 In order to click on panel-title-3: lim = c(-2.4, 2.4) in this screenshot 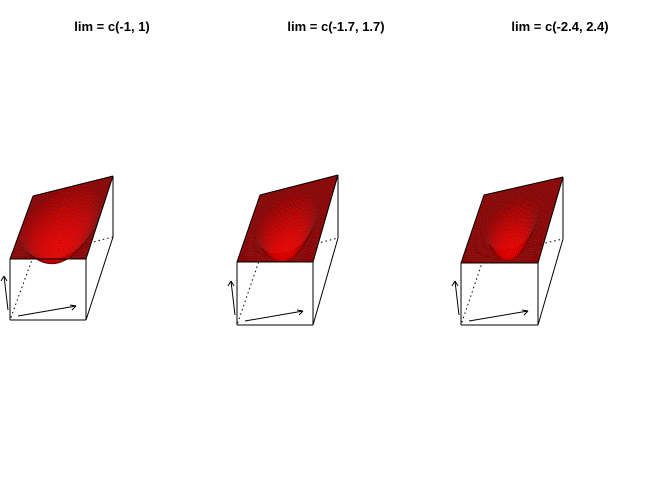, I will do `click(560, 26)`.